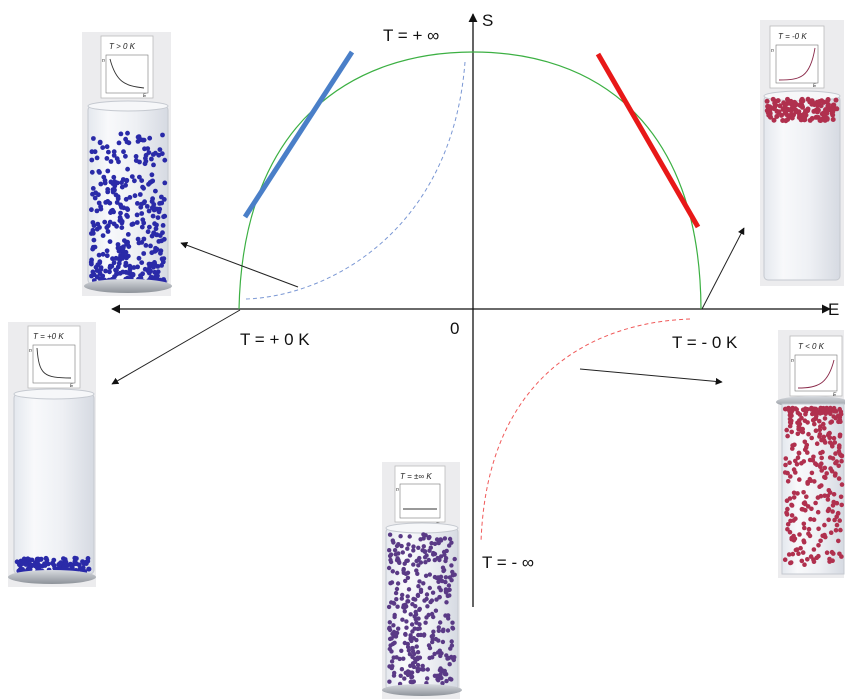 The image size is (845, 699). What do you see at coordinates (723, 268) in the screenshot?
I see `arrow-to-negative-zero-tube` at bounding box center [723, 268].